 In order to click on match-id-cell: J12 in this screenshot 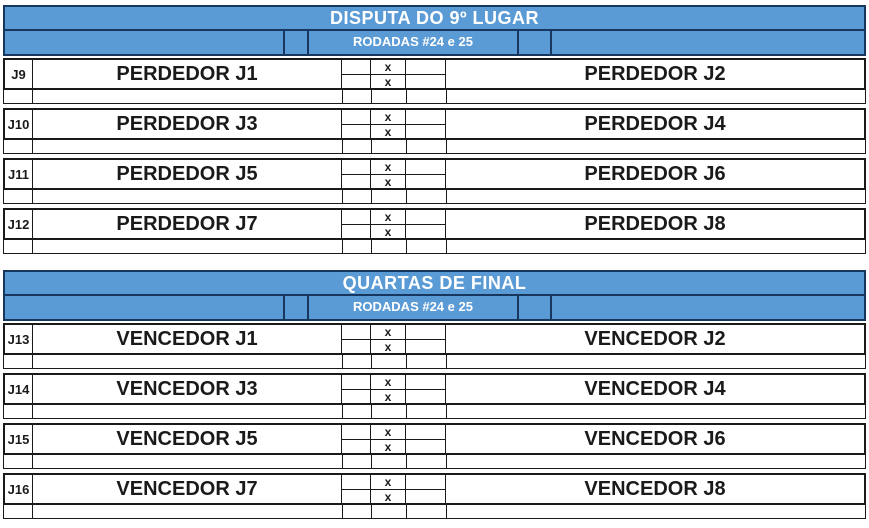, I will do `click(18, 224)`.